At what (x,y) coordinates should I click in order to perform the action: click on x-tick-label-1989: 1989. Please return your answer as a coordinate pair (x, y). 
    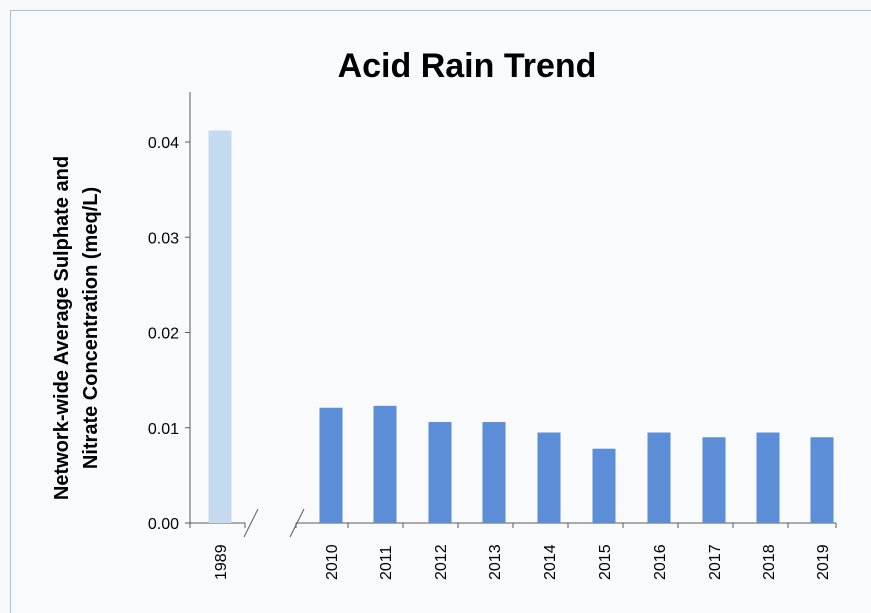
    Looking at the image, I should click on (221, 562).